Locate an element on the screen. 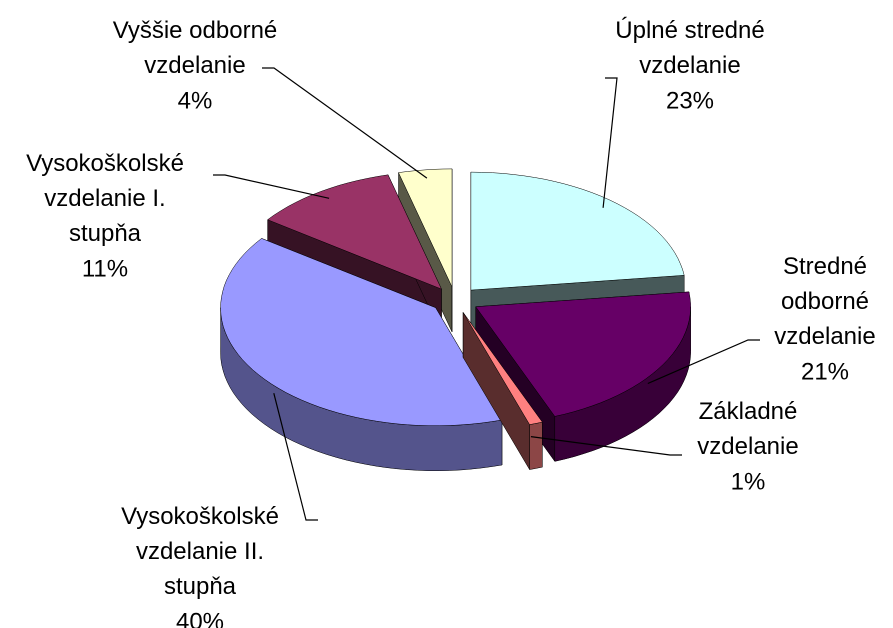 The width and height of the screenshot is (893, 628). category-label: Vysokoškolské vzdelanie I. stupňa is located at coordinates (105, 198).